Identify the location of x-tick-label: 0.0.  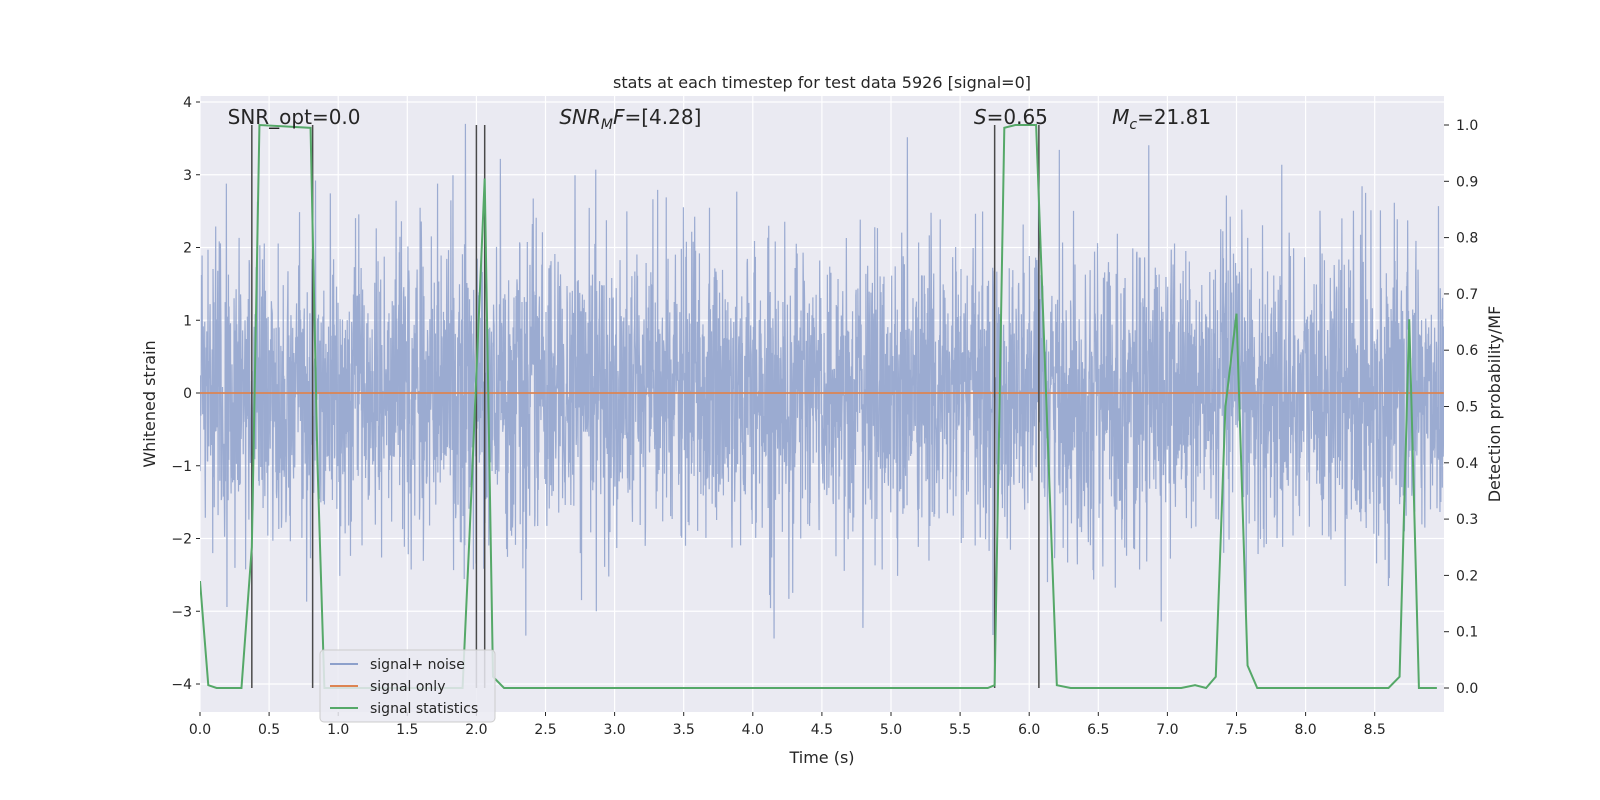
(200, 730).